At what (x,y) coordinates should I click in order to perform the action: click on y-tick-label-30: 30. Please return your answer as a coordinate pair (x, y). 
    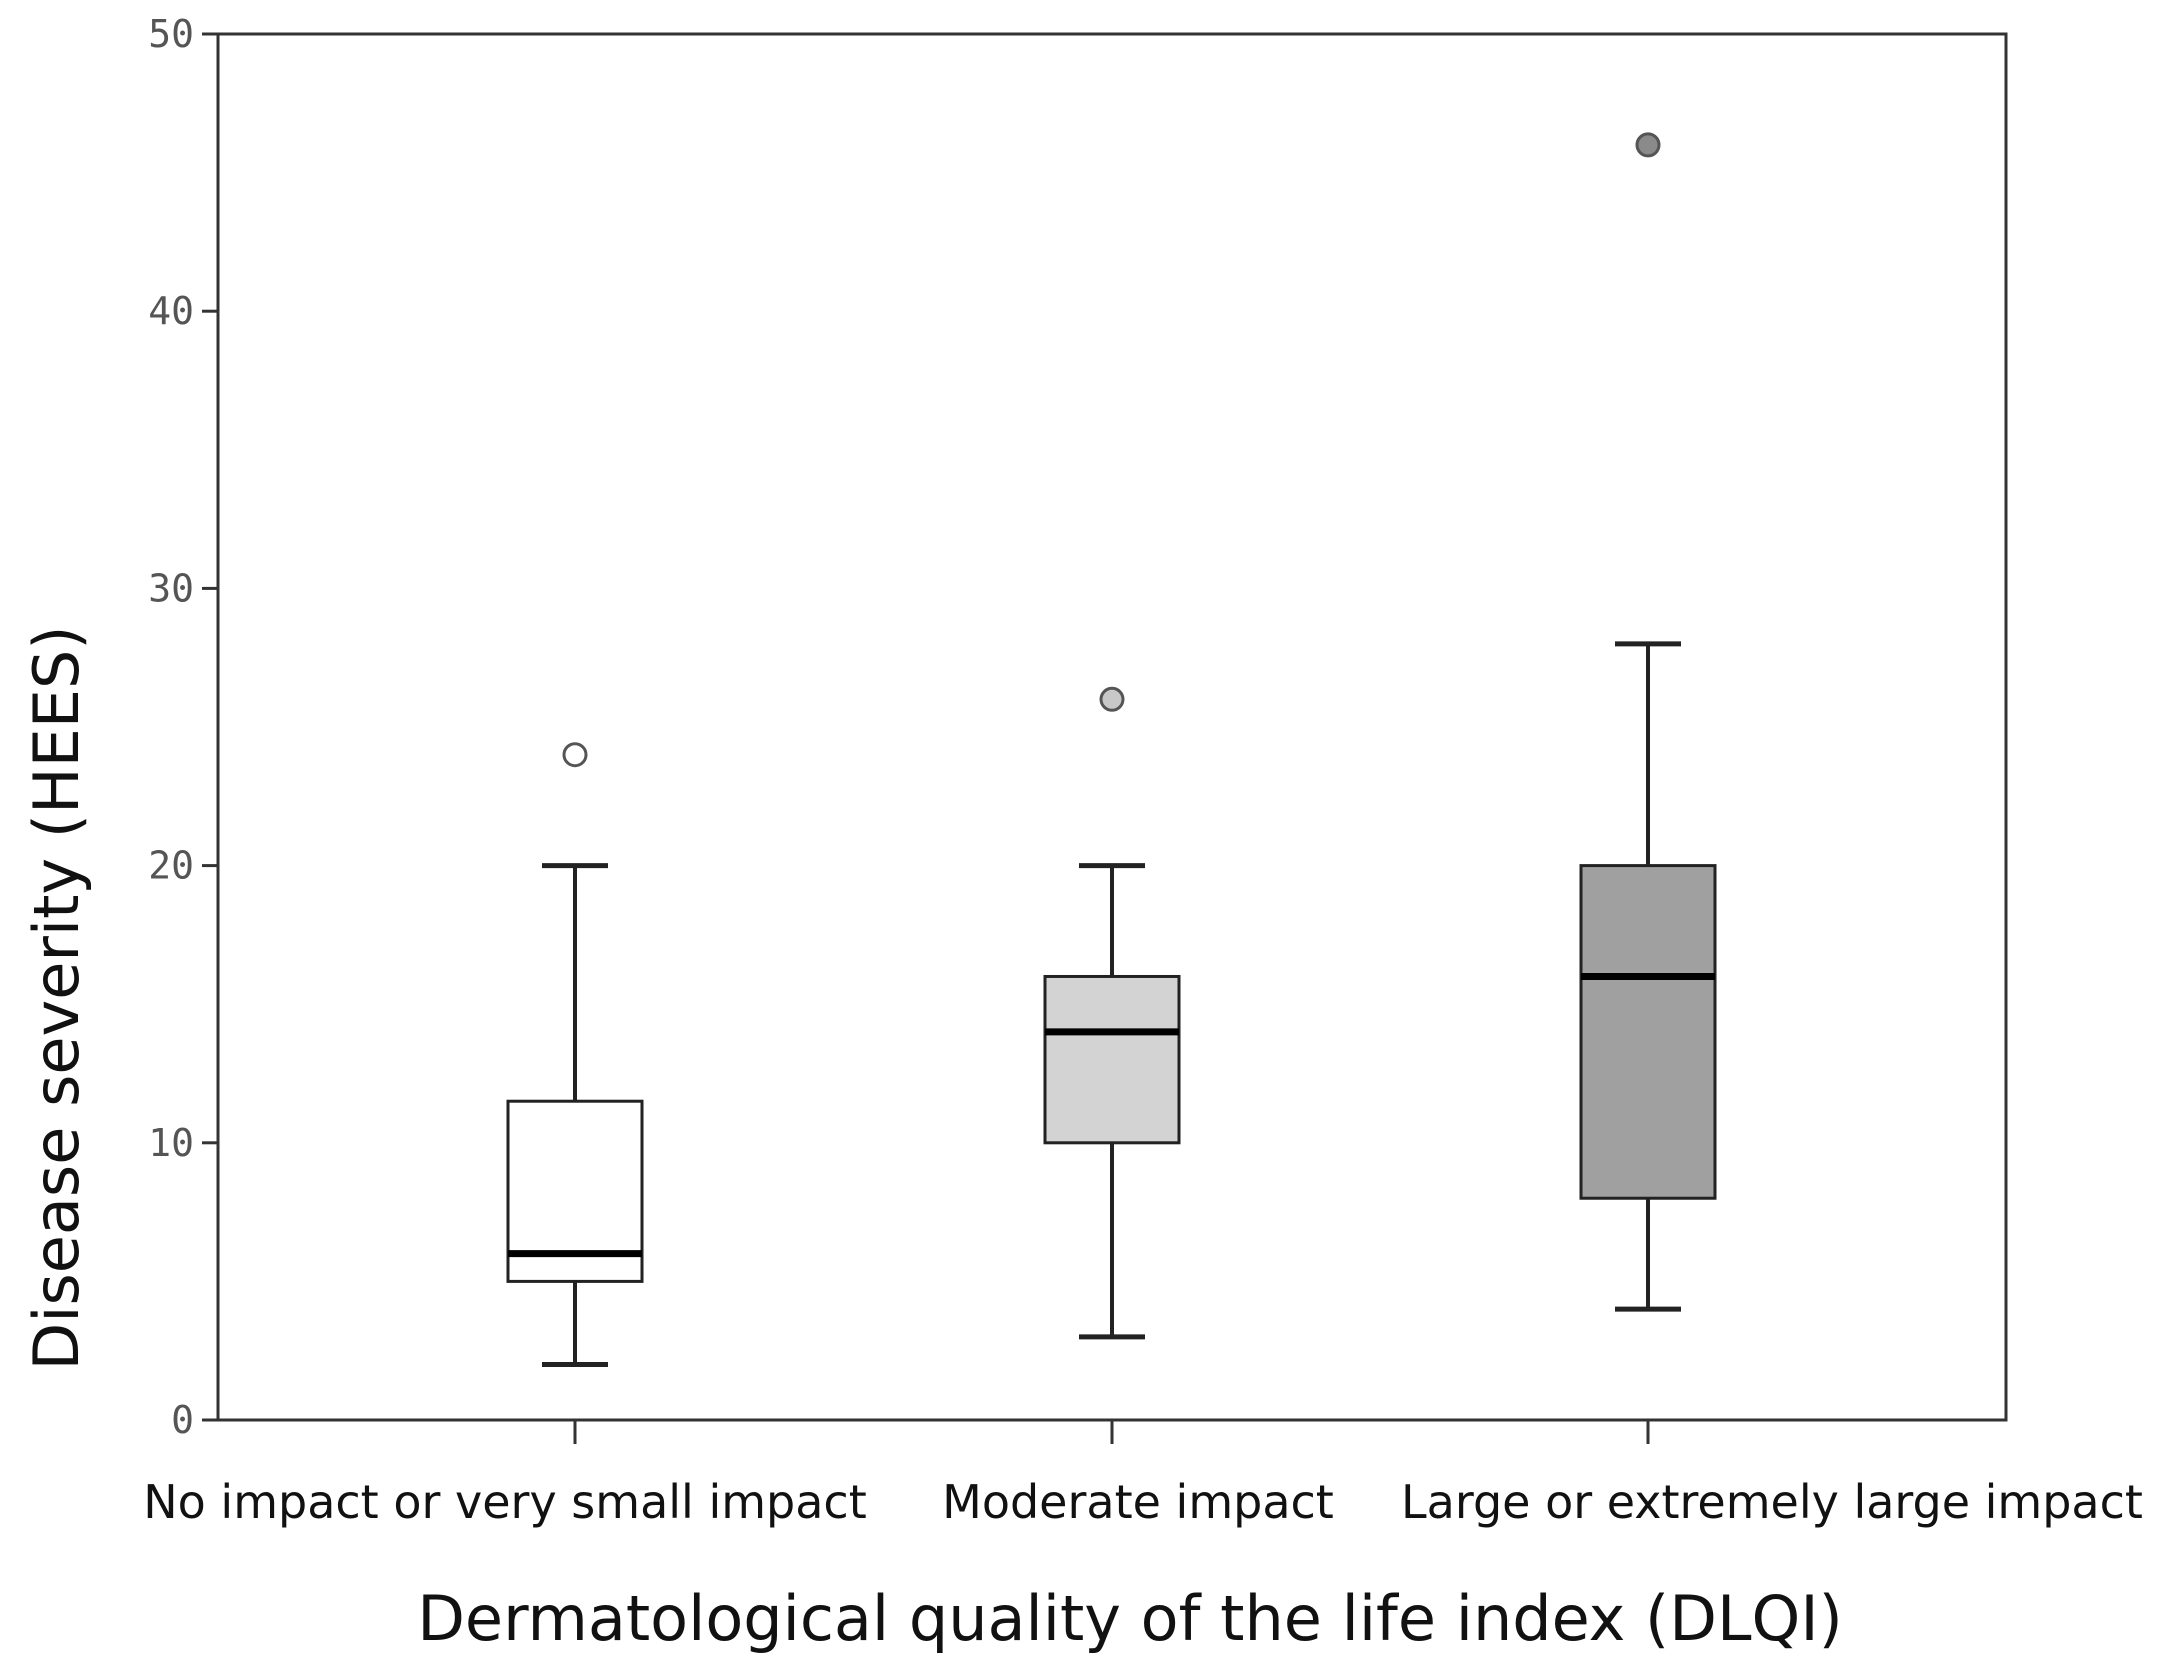
    Looking at the image, I should click on (171, 588).